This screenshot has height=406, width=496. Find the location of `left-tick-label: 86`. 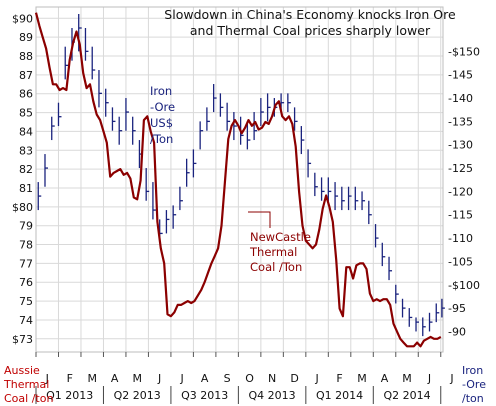

left-tick-label: 86 is located at coordinates (26, 94).